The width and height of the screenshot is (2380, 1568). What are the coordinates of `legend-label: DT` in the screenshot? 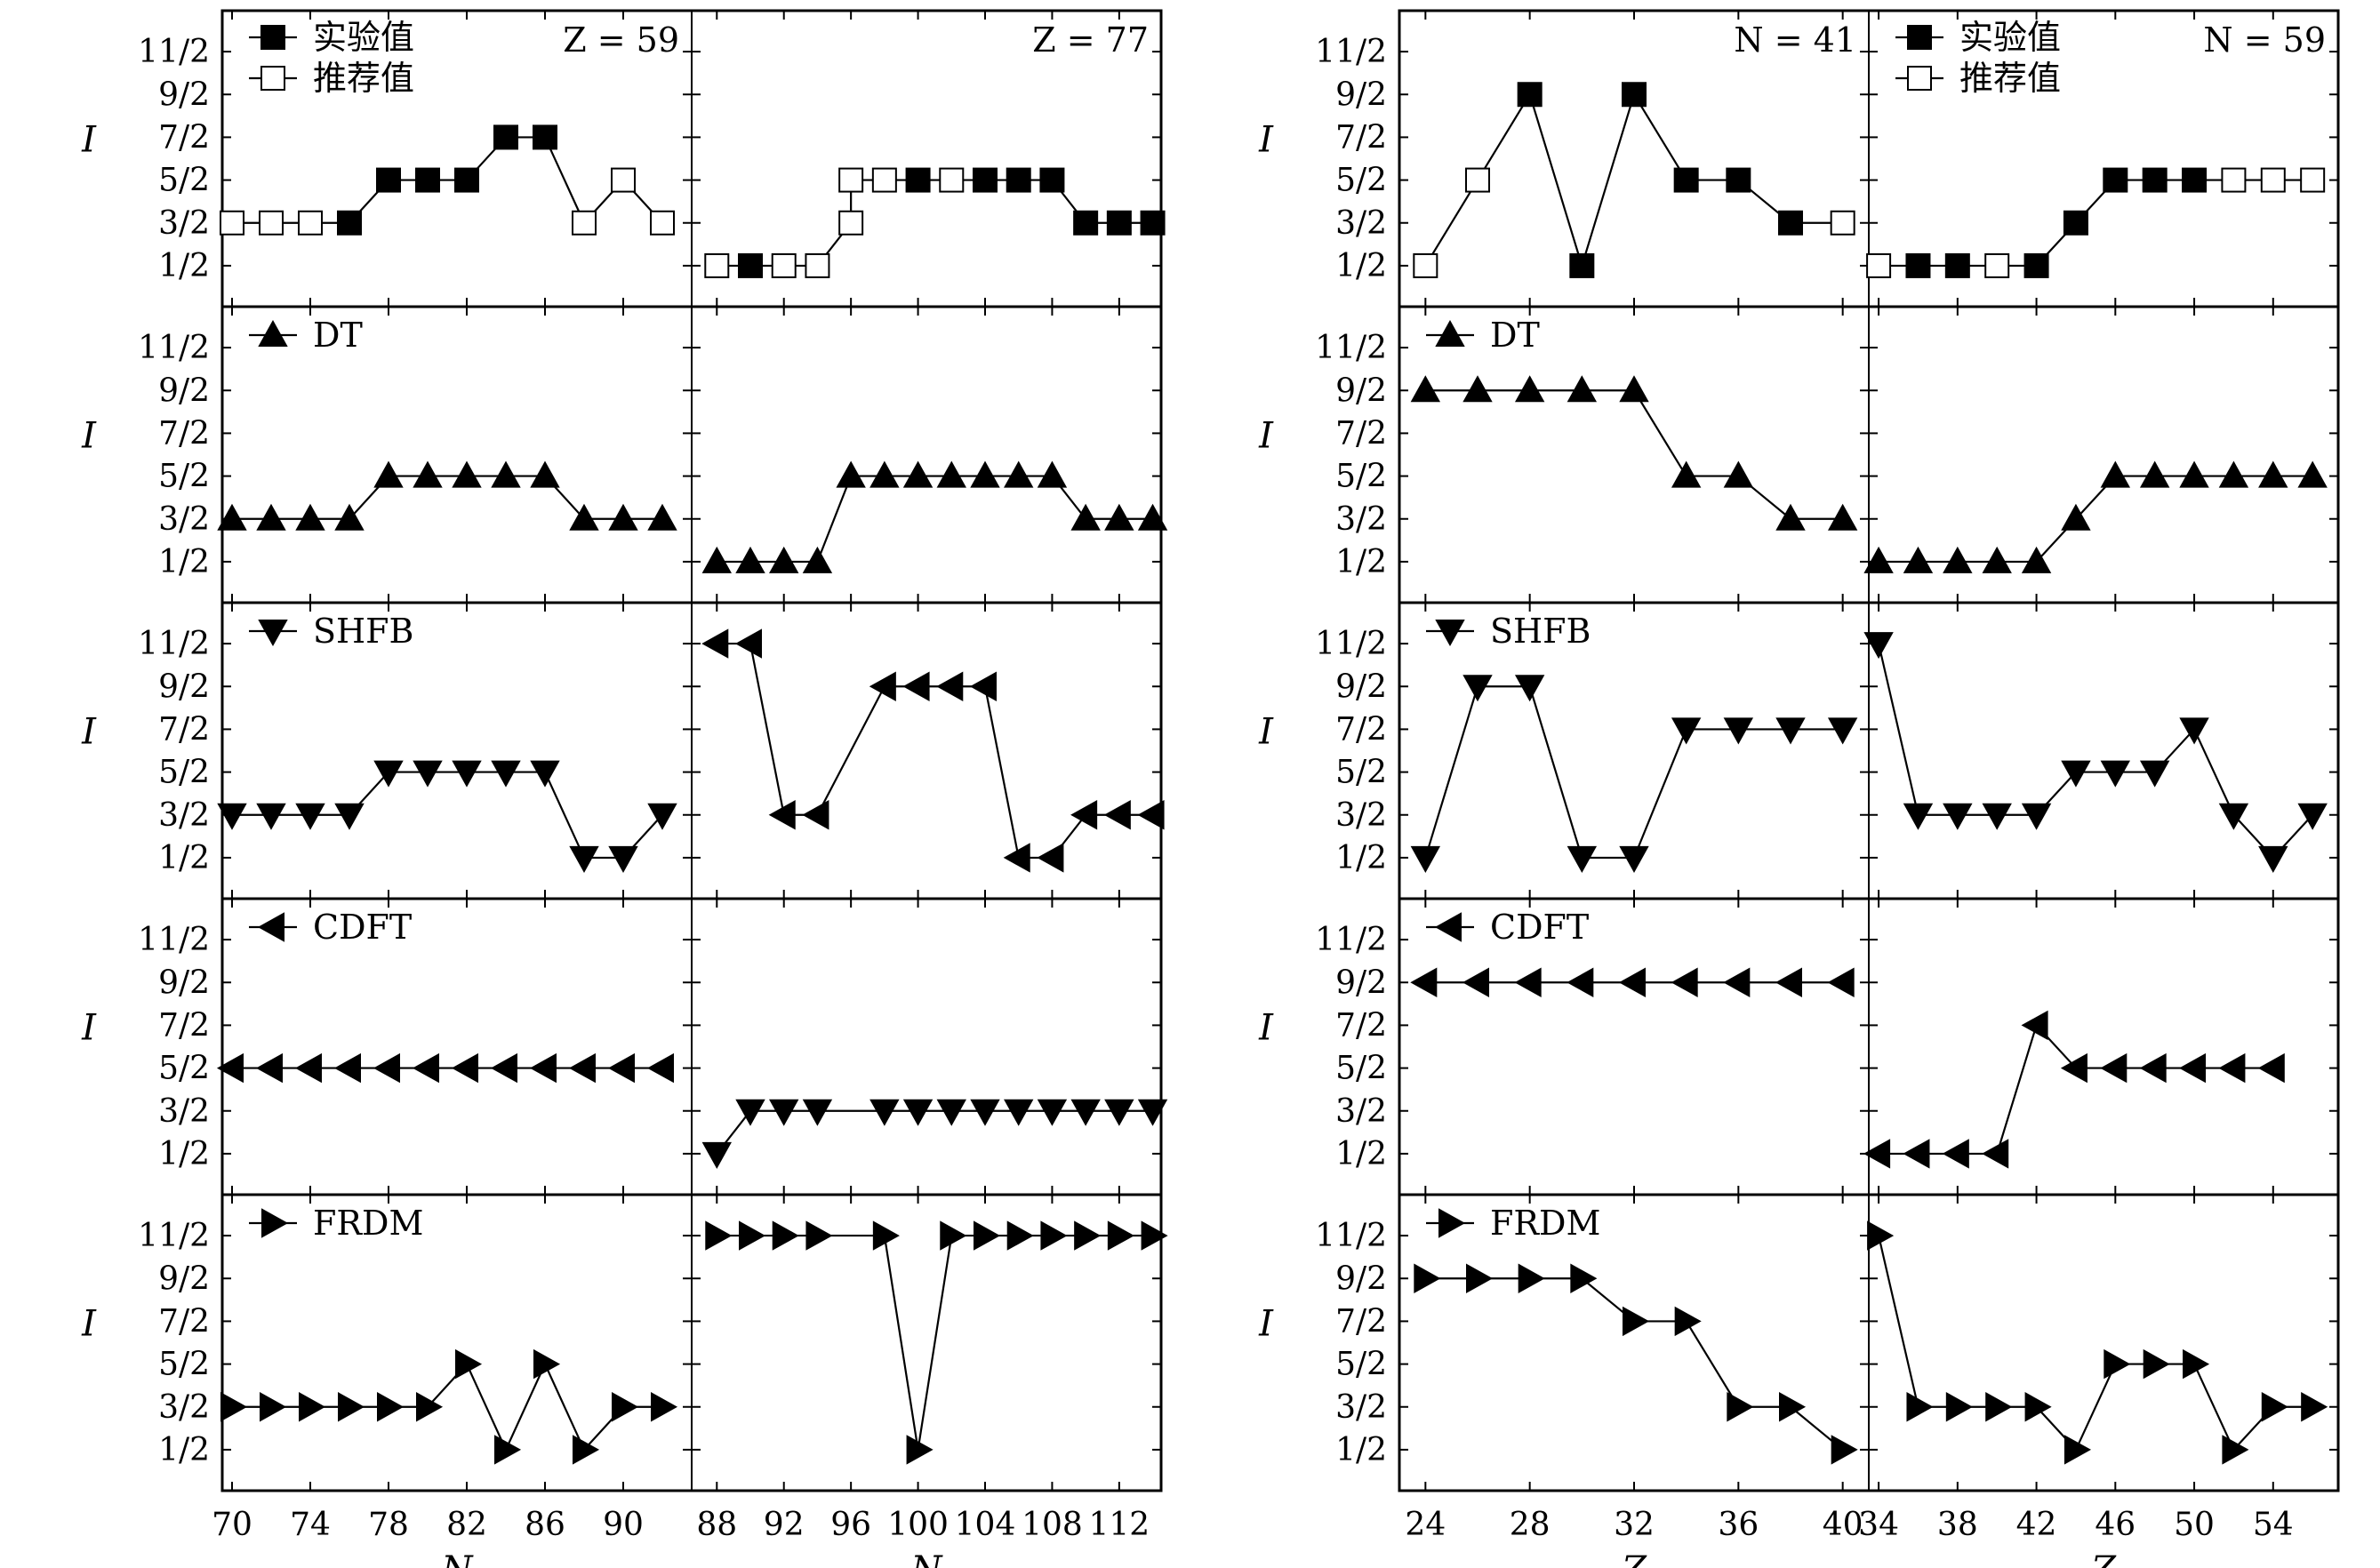 It's located at (338, 335).